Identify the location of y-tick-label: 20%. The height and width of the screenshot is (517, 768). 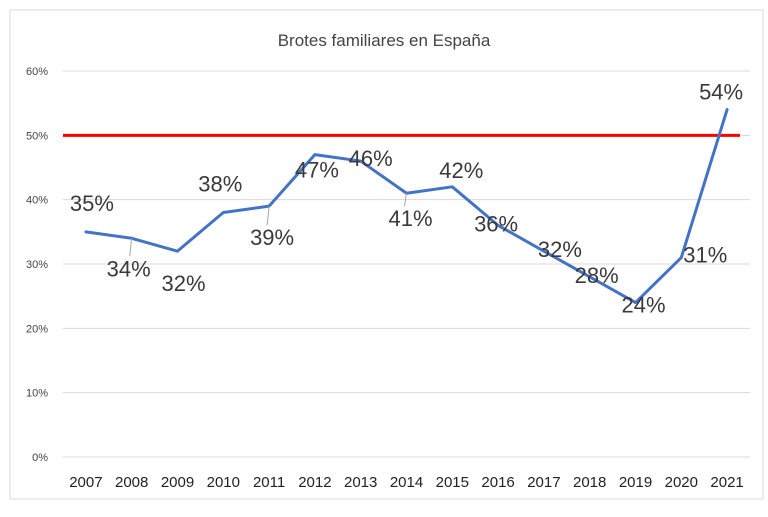
(37, 329).